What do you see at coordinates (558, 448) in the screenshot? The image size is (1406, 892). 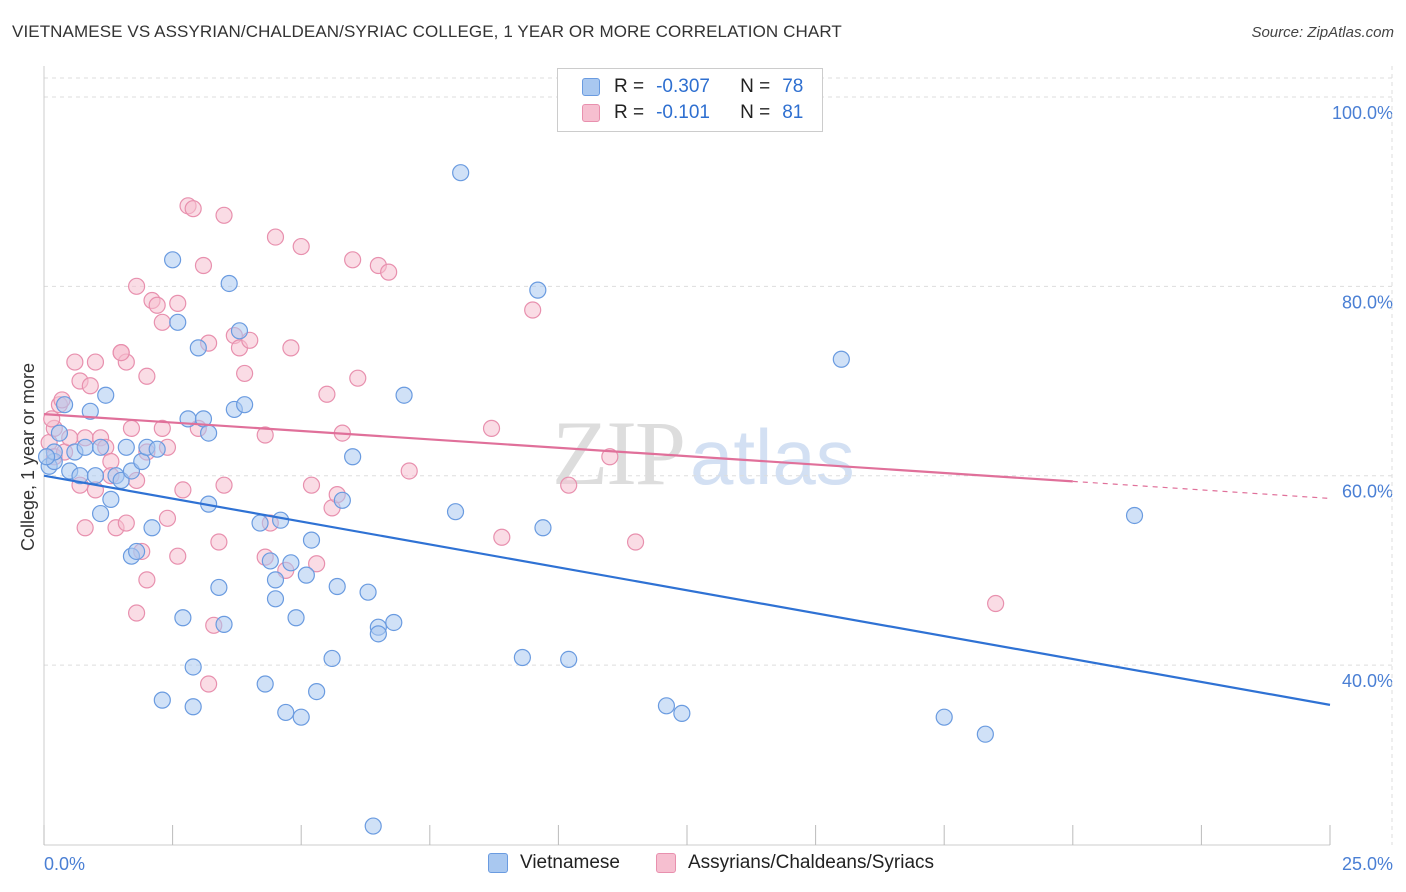 I see `trendline-assyrian` at bounding box center [558, 448].